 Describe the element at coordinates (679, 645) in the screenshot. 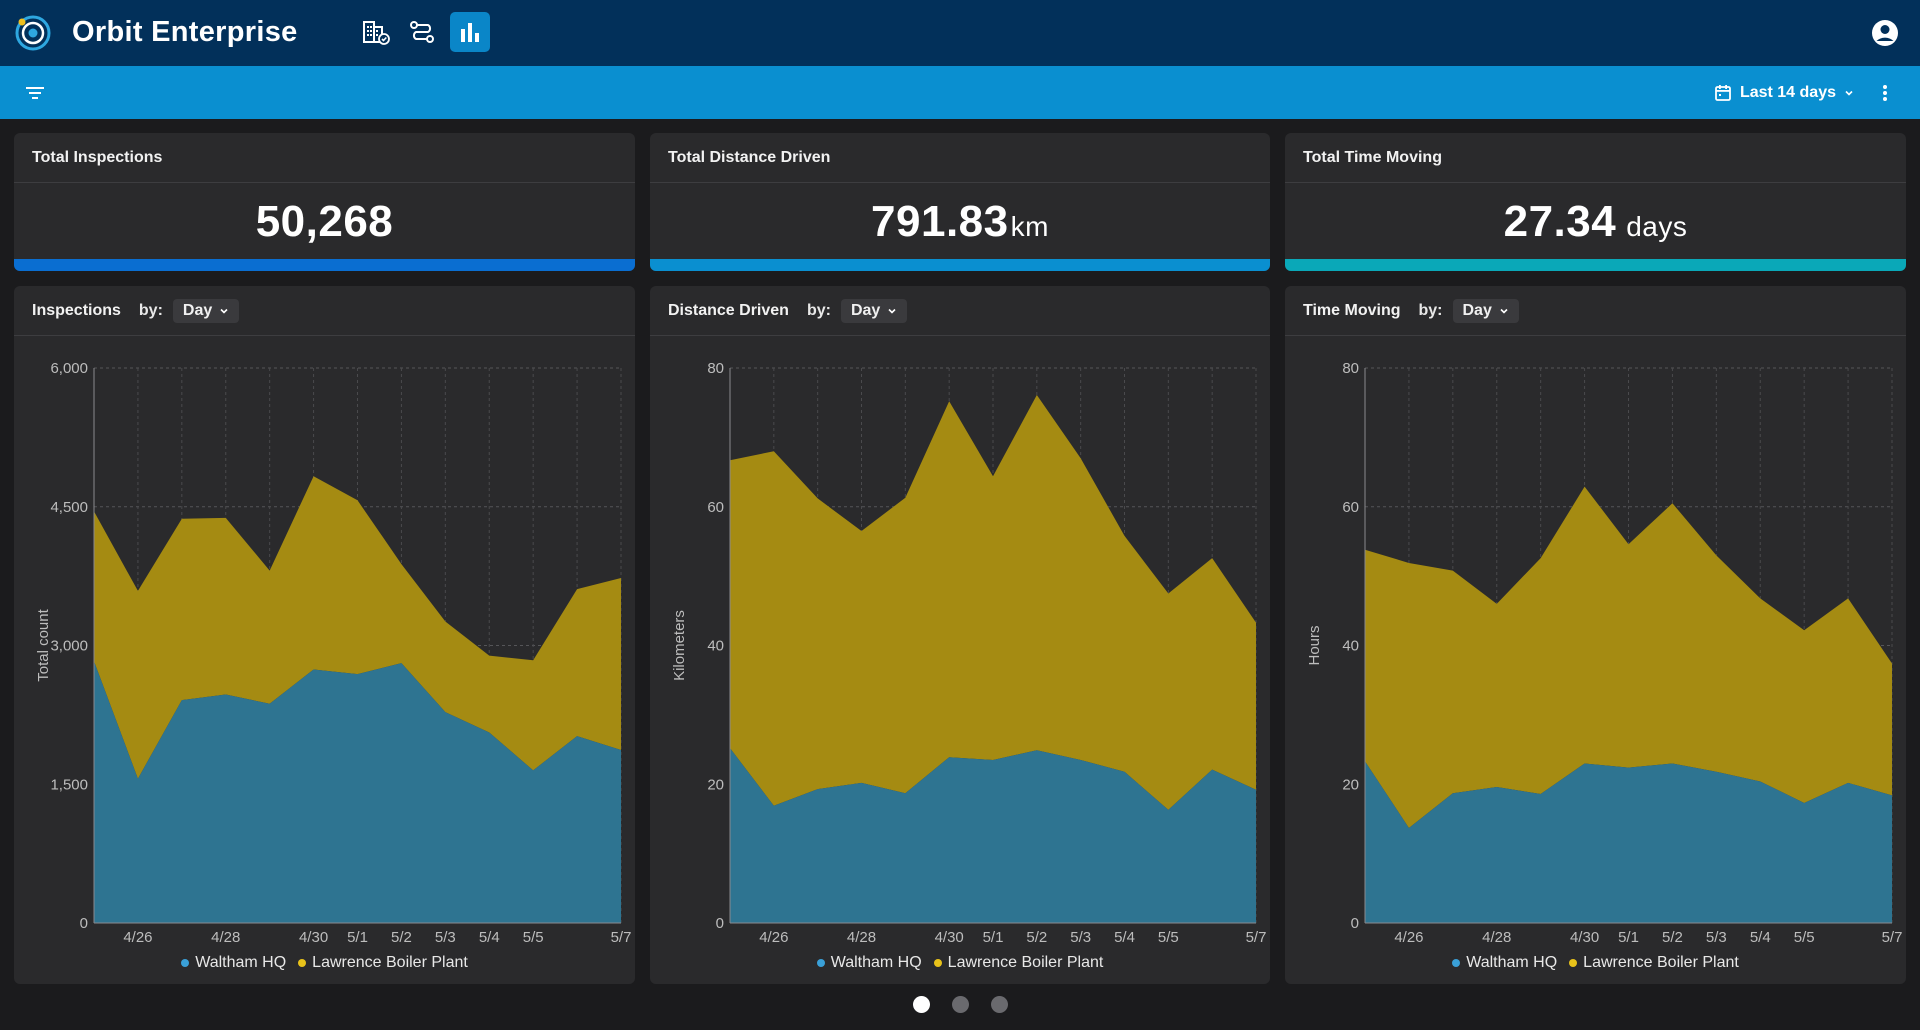

I see `y-axis-label: Kilometers` at that location.